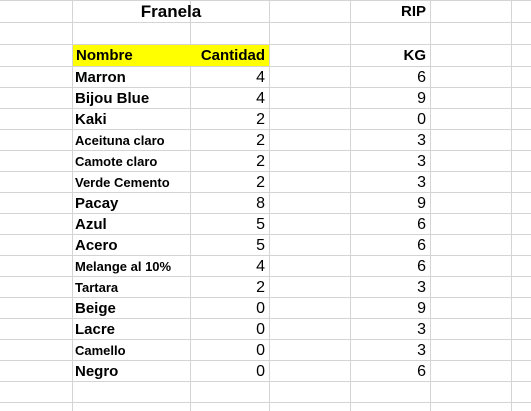 The image size is (531, 411). What do you see at coordinates (91, 224) in the screenshot?
I see `table-row-name: Azul` at bounding box center [91, 224].